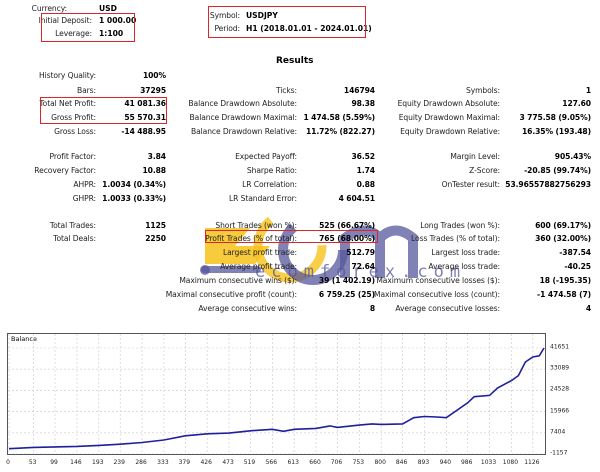 The image size is (600, 472). What do you see at coordinates (286, 90) in the screenshot?
I see `stat-label: Ticks:` at bounding box center [286, 90].